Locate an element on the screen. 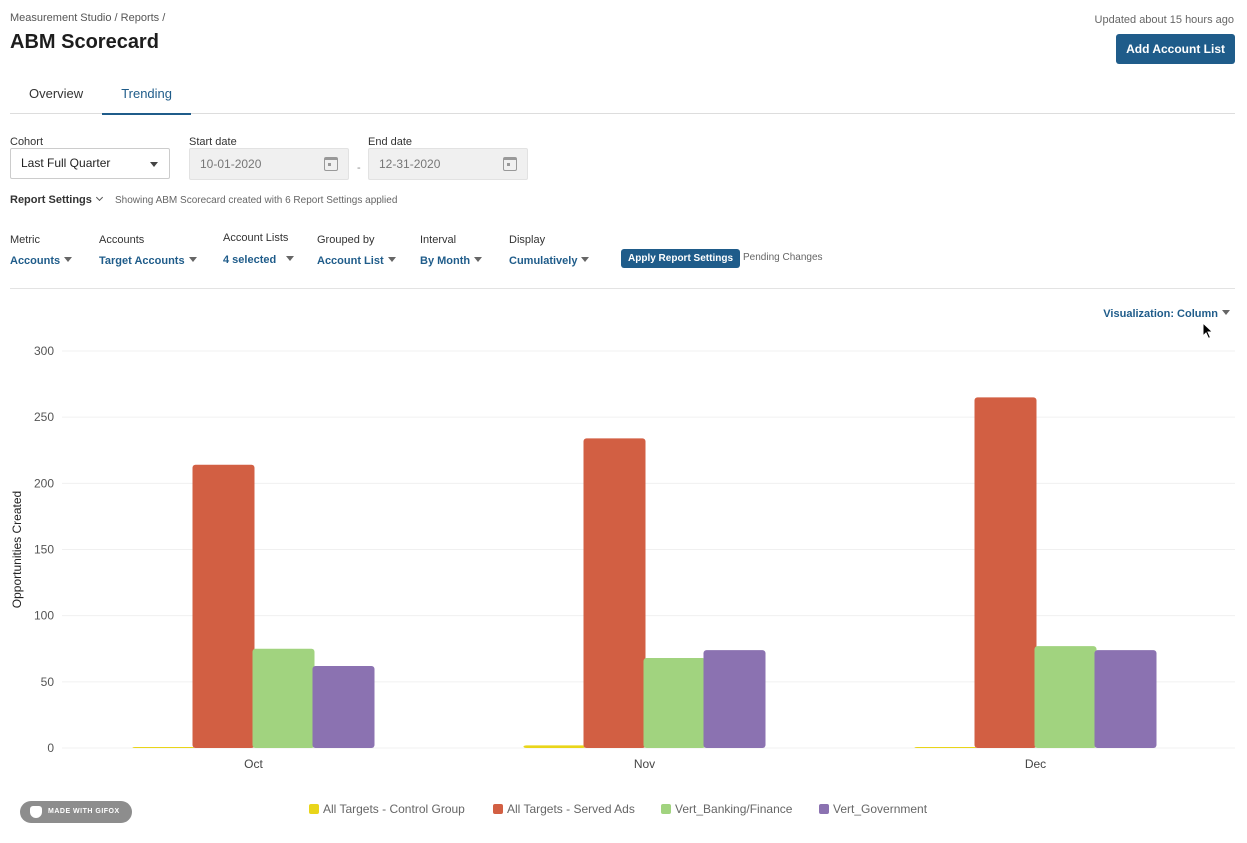 This screenshot has height=843, width=1247. grouped-by-value: Account List is located at coordinates (350, 261).